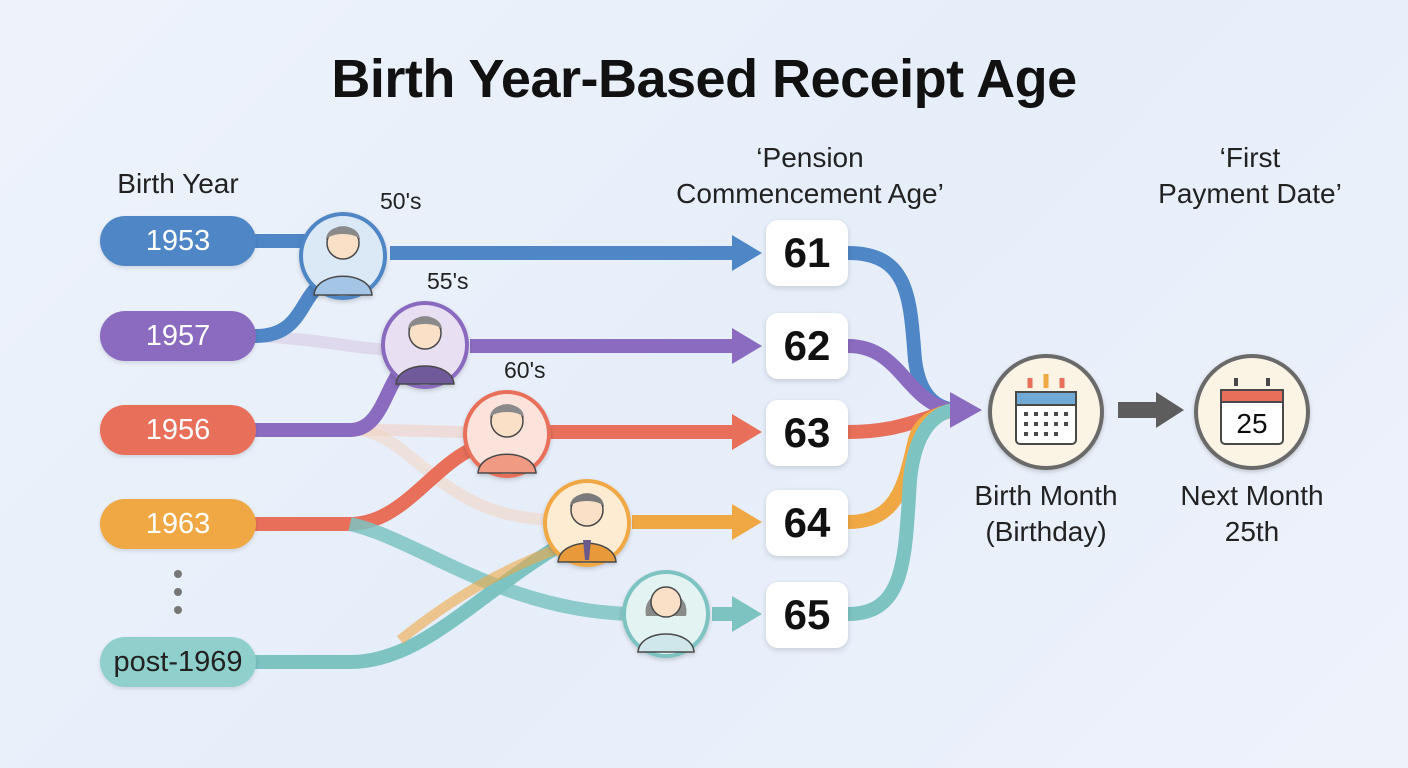  Describe the element at coordinates (328, 401) in the screenshot. I see `flow-1956` at that location.